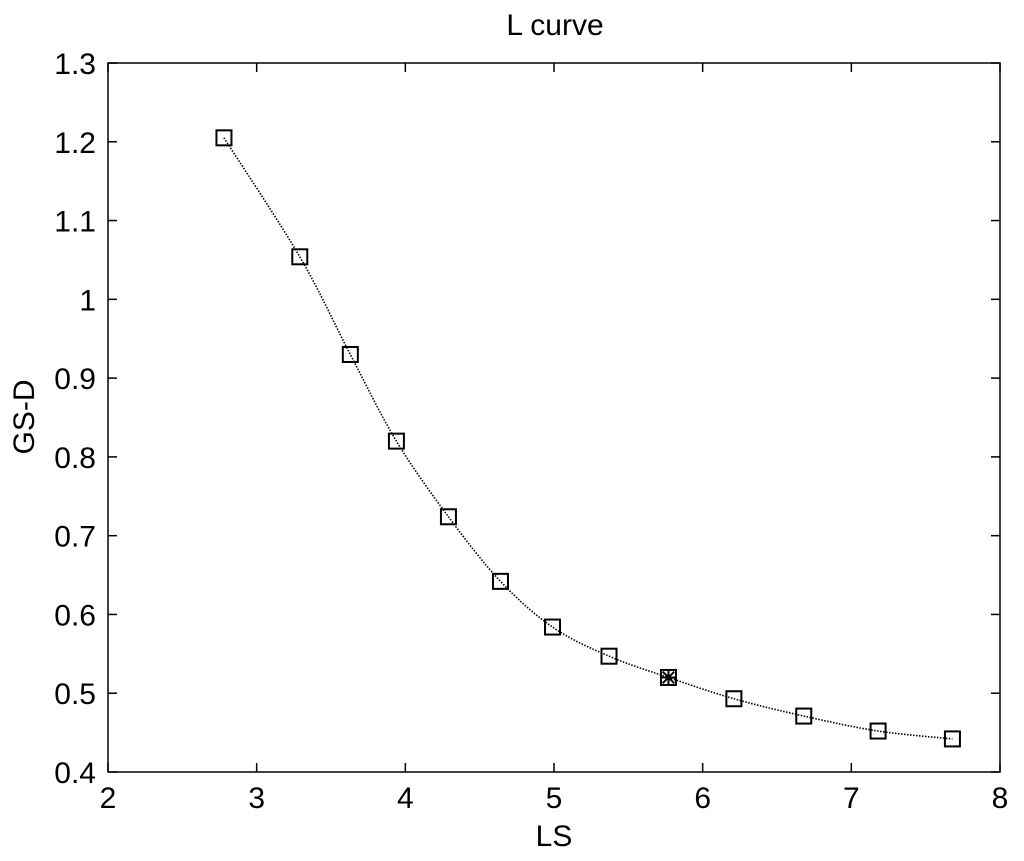 The height and width of the screenshot is (861, 1024). I want to click on y-tick-label: 1.3, so click(75, 64).